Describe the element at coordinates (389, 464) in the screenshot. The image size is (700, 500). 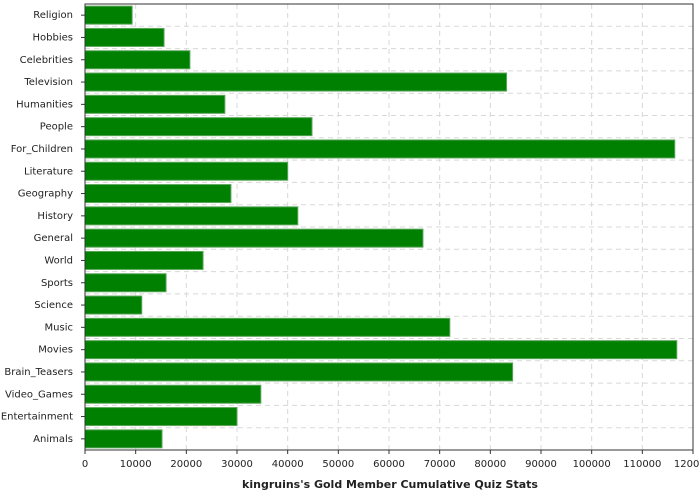
I see `x-tick-label: 60000` at that location.